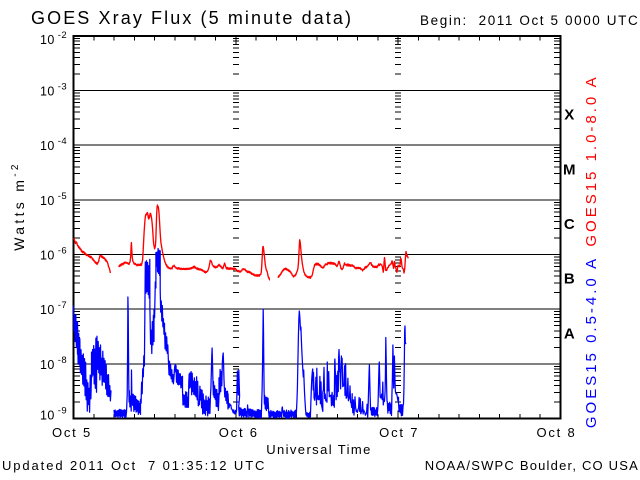 The width and height of the screenshot is (640, 480). I want to click on svg-text: M, so click(569, 169).